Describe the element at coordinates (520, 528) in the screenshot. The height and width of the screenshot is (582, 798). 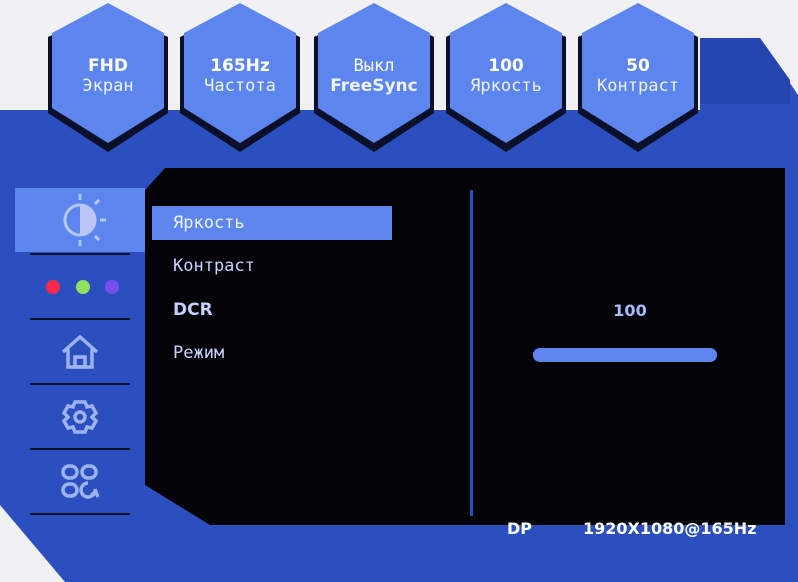
I see `input-source: DP` at that location.